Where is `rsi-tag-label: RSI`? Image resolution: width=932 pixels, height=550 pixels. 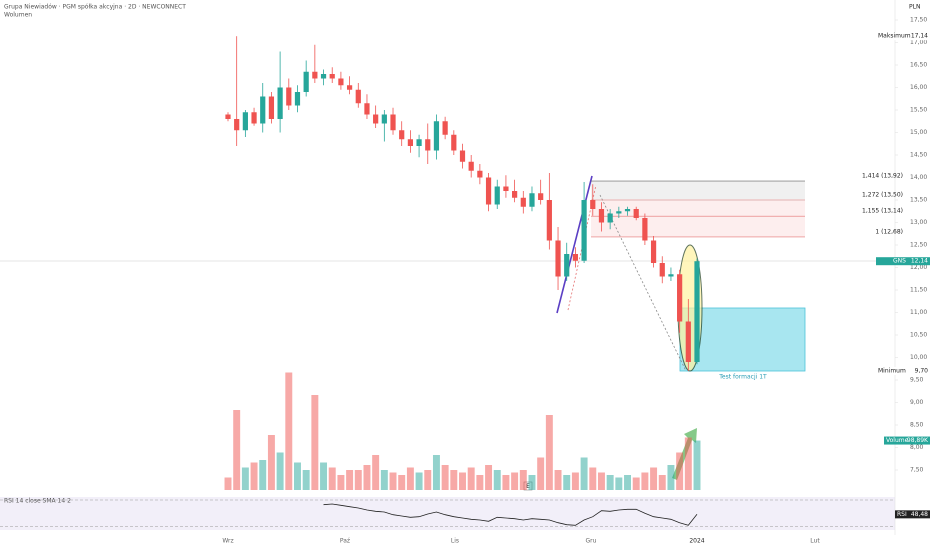
rsi-tag-label: RSI is located at coordinates (902, 514).